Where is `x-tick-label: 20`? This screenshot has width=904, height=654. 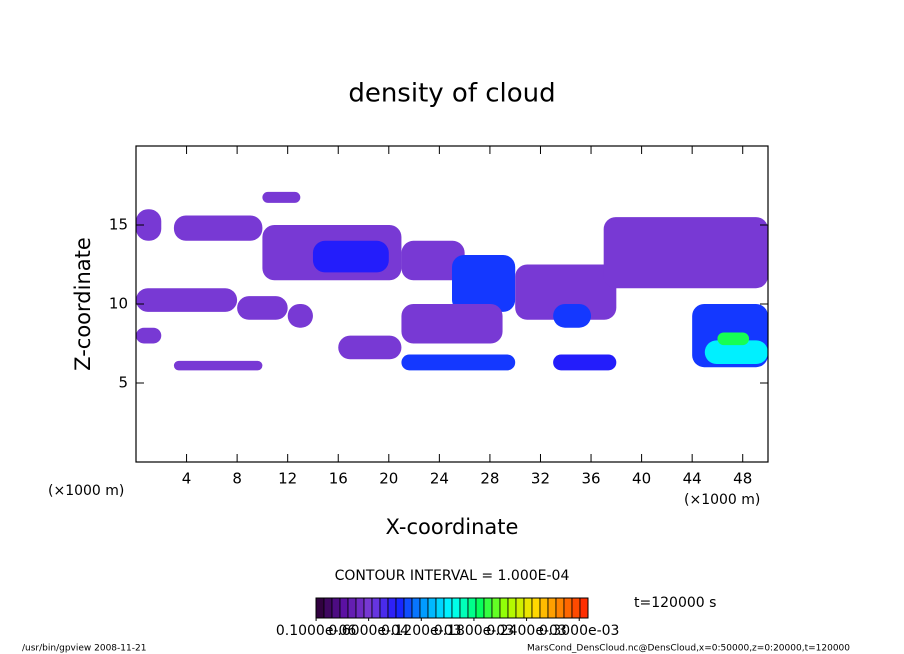
x-tick-label: 20 is located at coordinates (388, 479).